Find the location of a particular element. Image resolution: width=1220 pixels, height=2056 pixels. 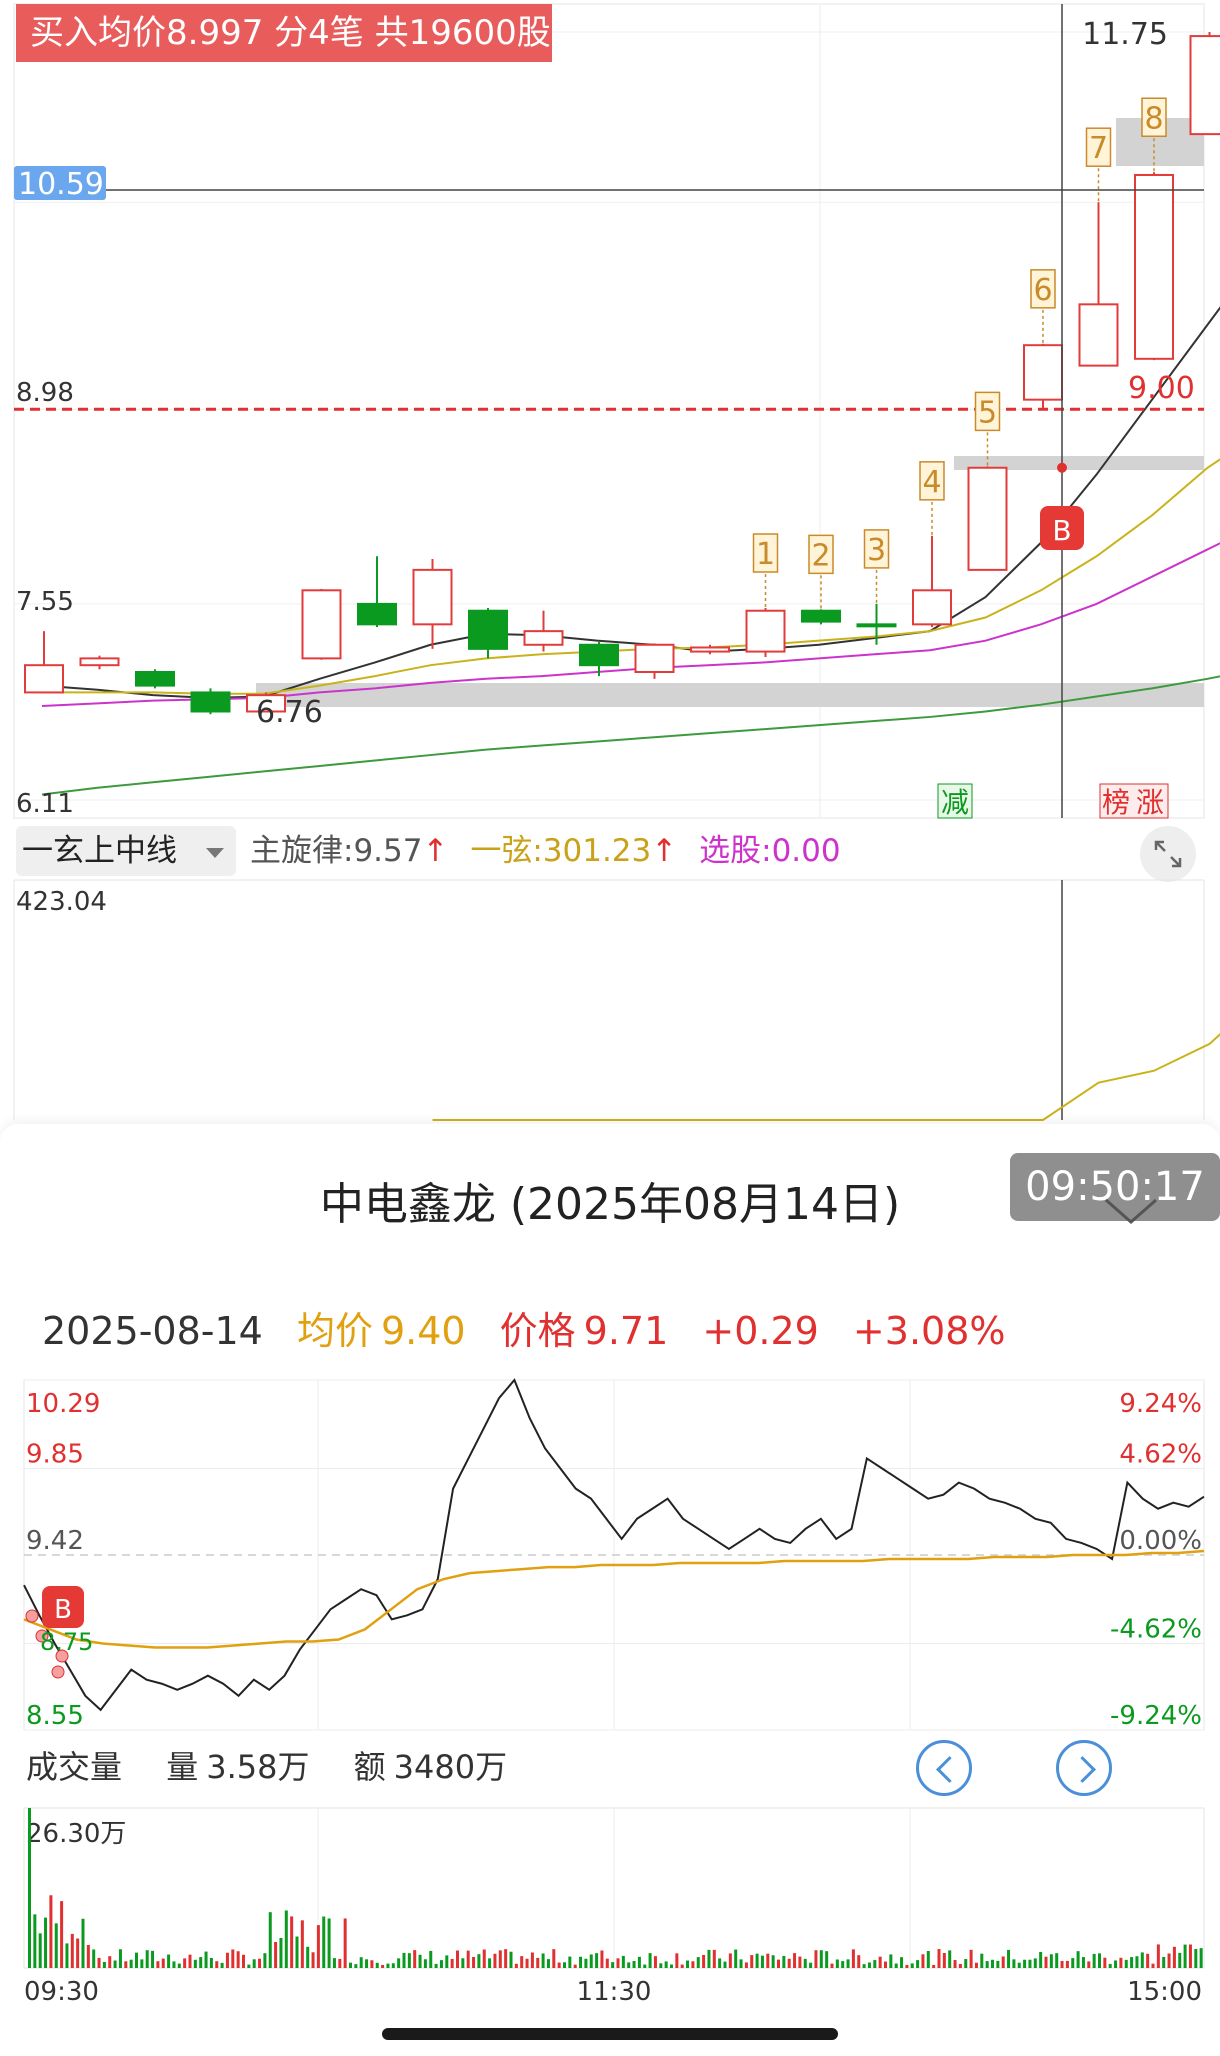

chevron-down-icon is located at coordinates (215, 853).